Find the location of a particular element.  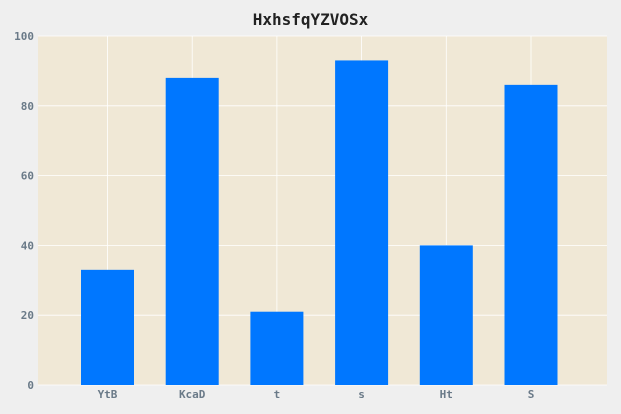

bar-S is located at coordinates (531, 235).